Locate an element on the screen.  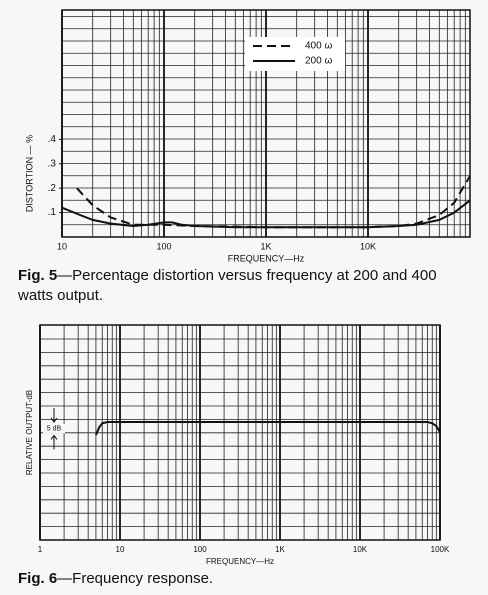
y-axis-label: DISTORTION — % is located at coordinates (29, 173).